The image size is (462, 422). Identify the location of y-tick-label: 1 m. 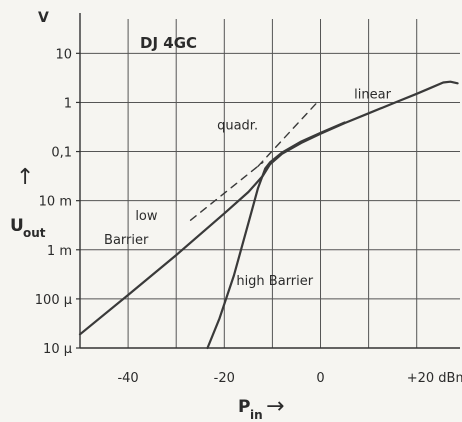
(59, 251).